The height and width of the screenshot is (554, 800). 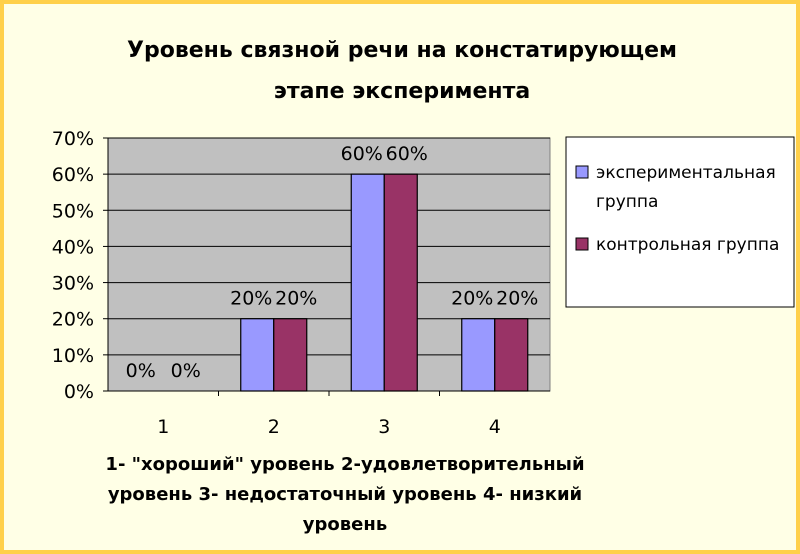 What do you see at coordinates (73, 175) in the screenshot?
I see `y-tick-label: 60%` at bounding box center [73, 175].